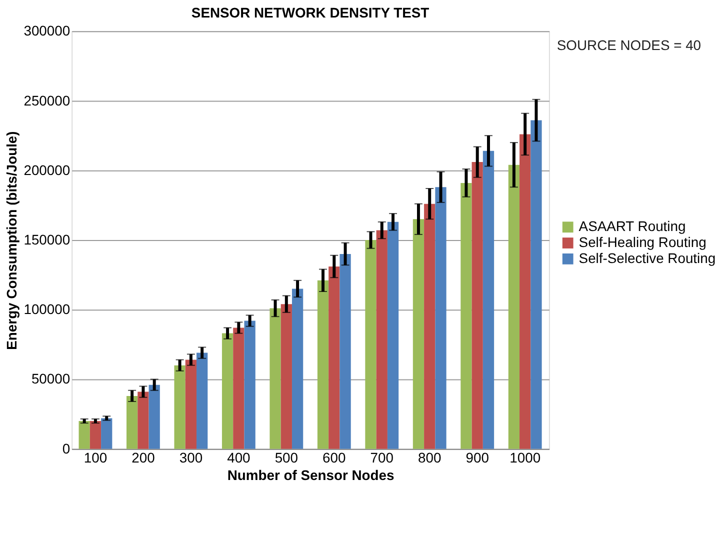 Image resolution: width=721 pixels, height=550 pixels. Describe the element at coordinates (632, 226) in the screenshot. I see `legend-label: ASAART Routing` at that location.